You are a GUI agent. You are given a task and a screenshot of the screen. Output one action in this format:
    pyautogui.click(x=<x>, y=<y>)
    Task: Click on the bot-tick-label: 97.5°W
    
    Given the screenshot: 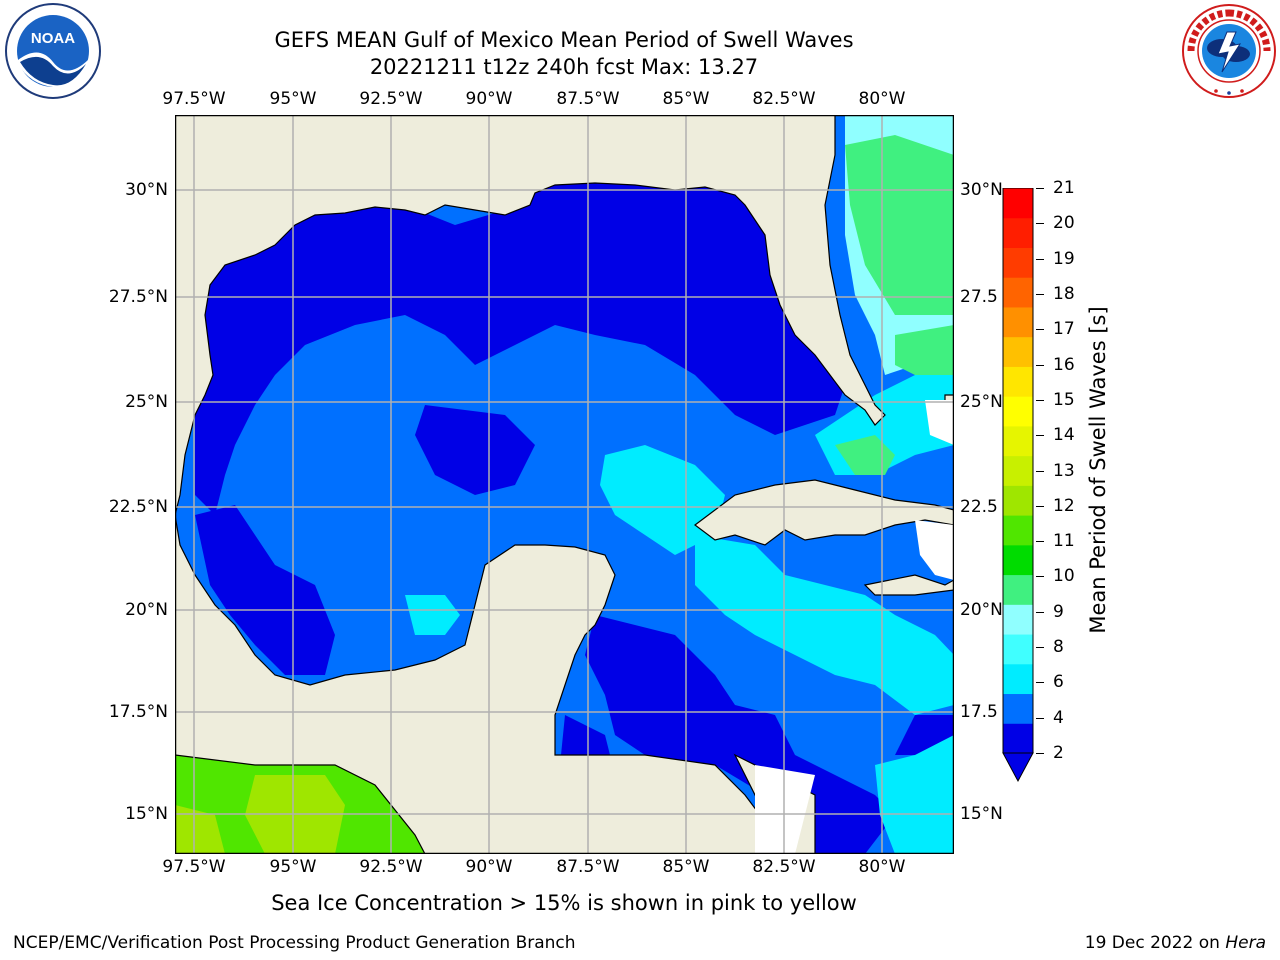 What is the action you would take?
    pyautogui.click(x=194, y=867)
    